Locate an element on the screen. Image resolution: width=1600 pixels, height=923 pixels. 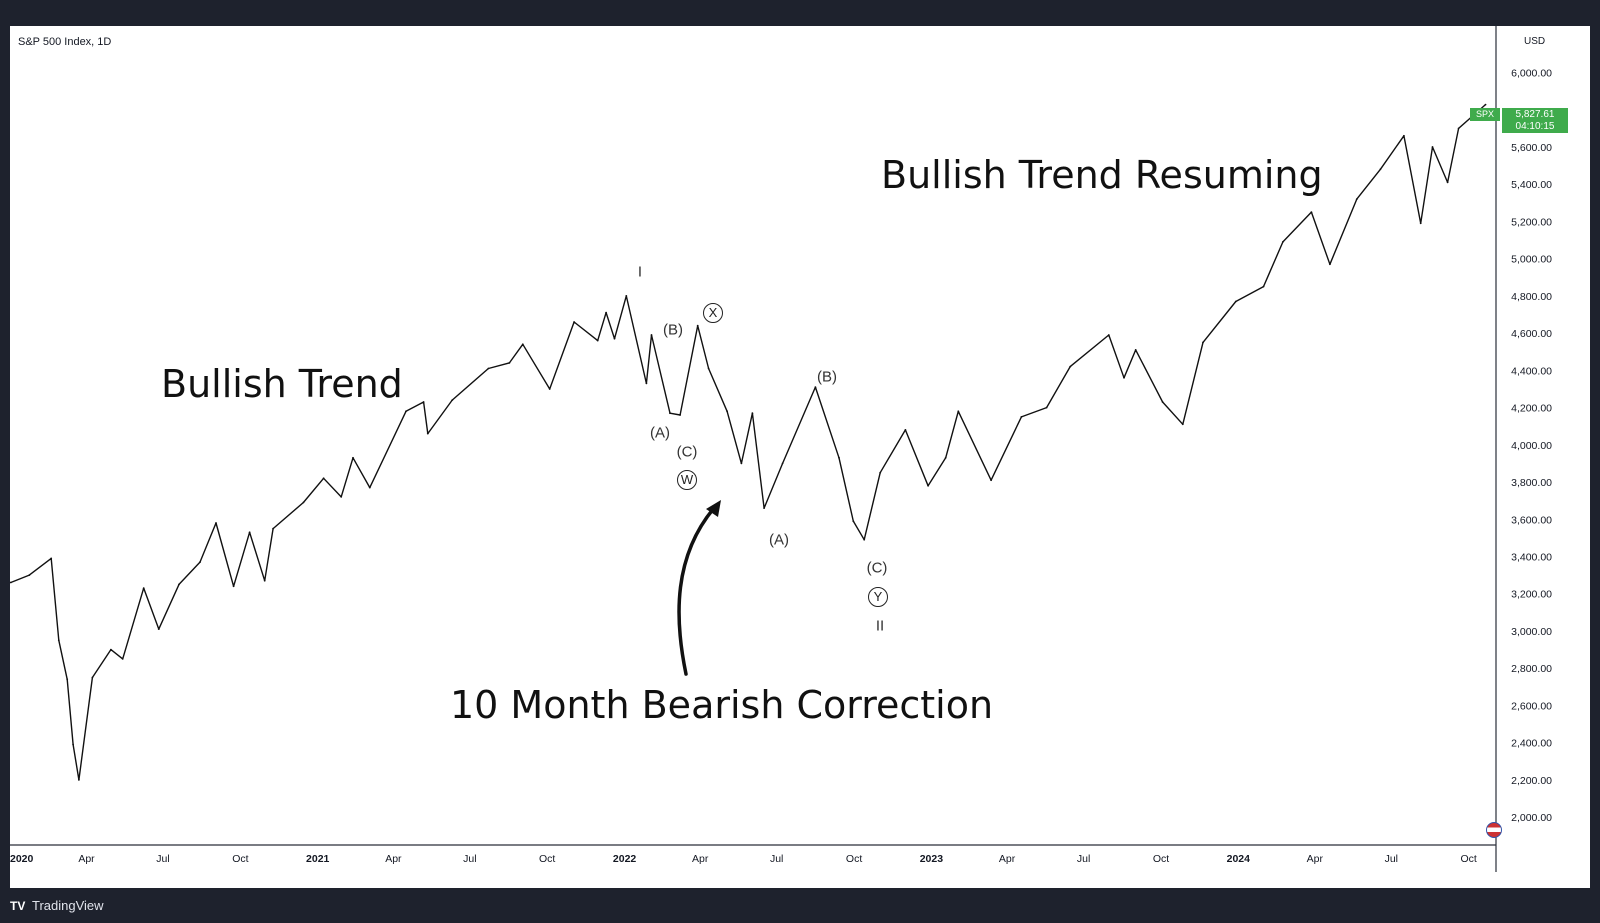
y-tick-label-8: 3,600.00 is located at coordinates (1531, 520).